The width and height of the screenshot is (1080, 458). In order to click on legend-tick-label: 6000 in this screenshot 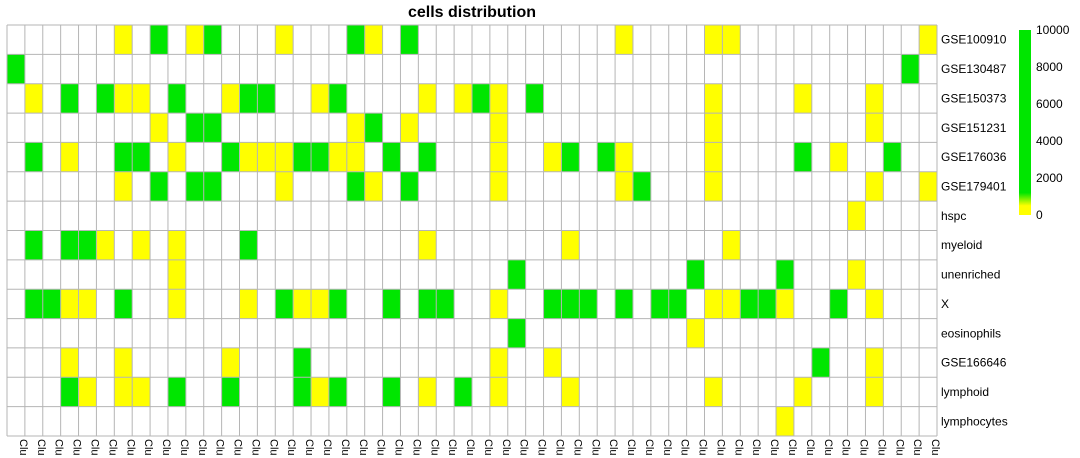, I will do `click(1049, 104)`.